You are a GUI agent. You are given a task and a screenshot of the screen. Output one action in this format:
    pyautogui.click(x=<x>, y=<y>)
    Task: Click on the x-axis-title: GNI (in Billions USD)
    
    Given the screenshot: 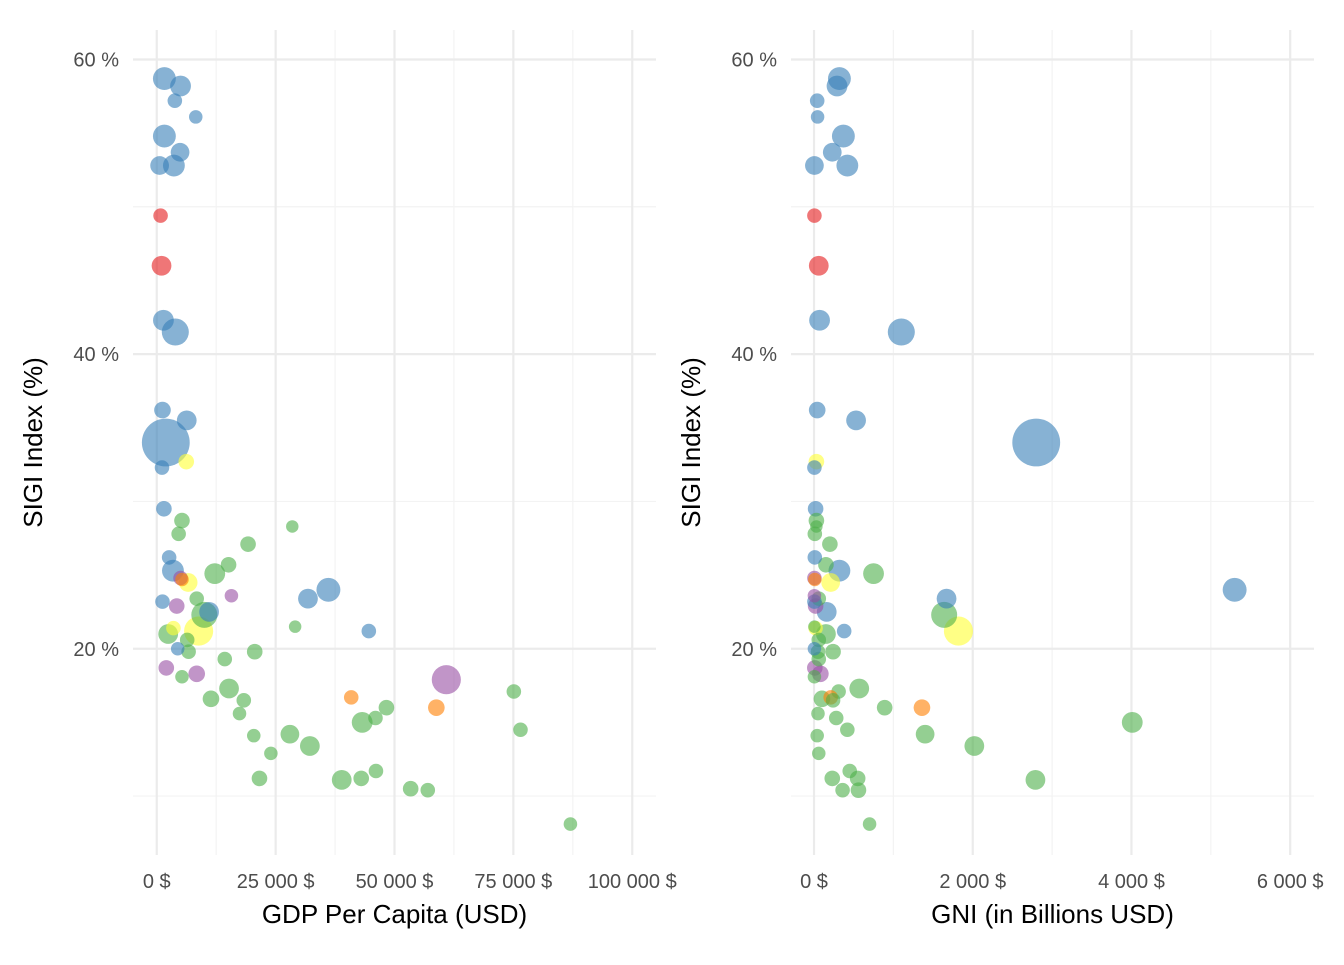 What is the action you would take?
    pyautogui.click(x=1052, y=914)
    